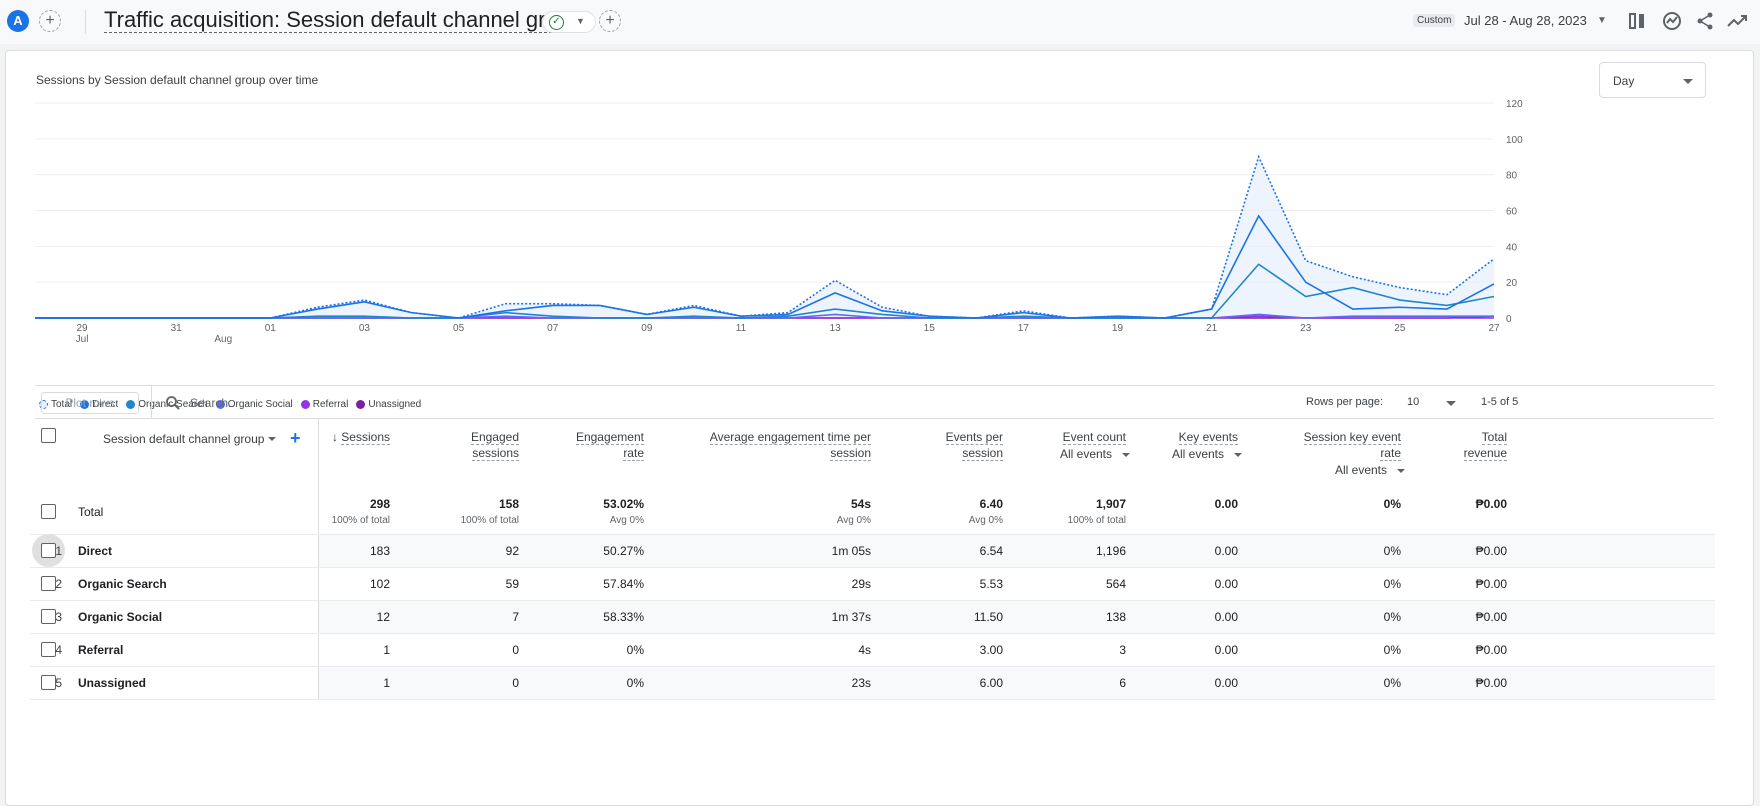 The image size is (1760, 806). I want to click on legend-label: Organic Search, so click(173, 404).